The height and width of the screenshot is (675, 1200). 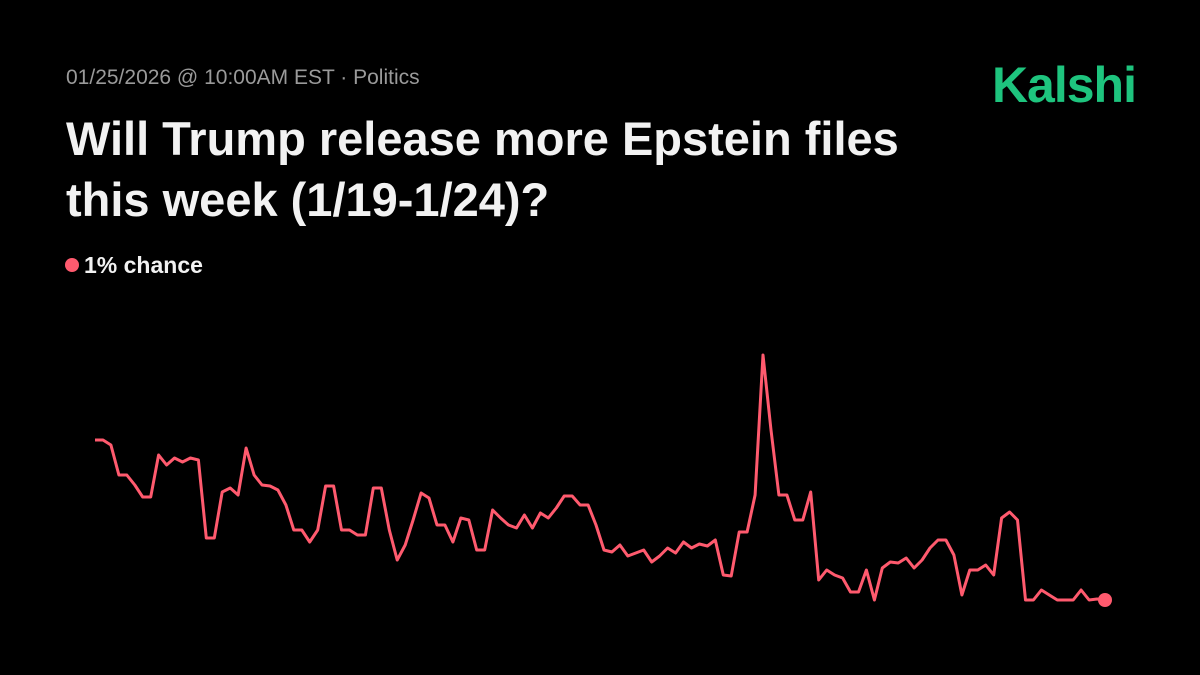 I want to click on end-point, so click(x=1105, y=600).